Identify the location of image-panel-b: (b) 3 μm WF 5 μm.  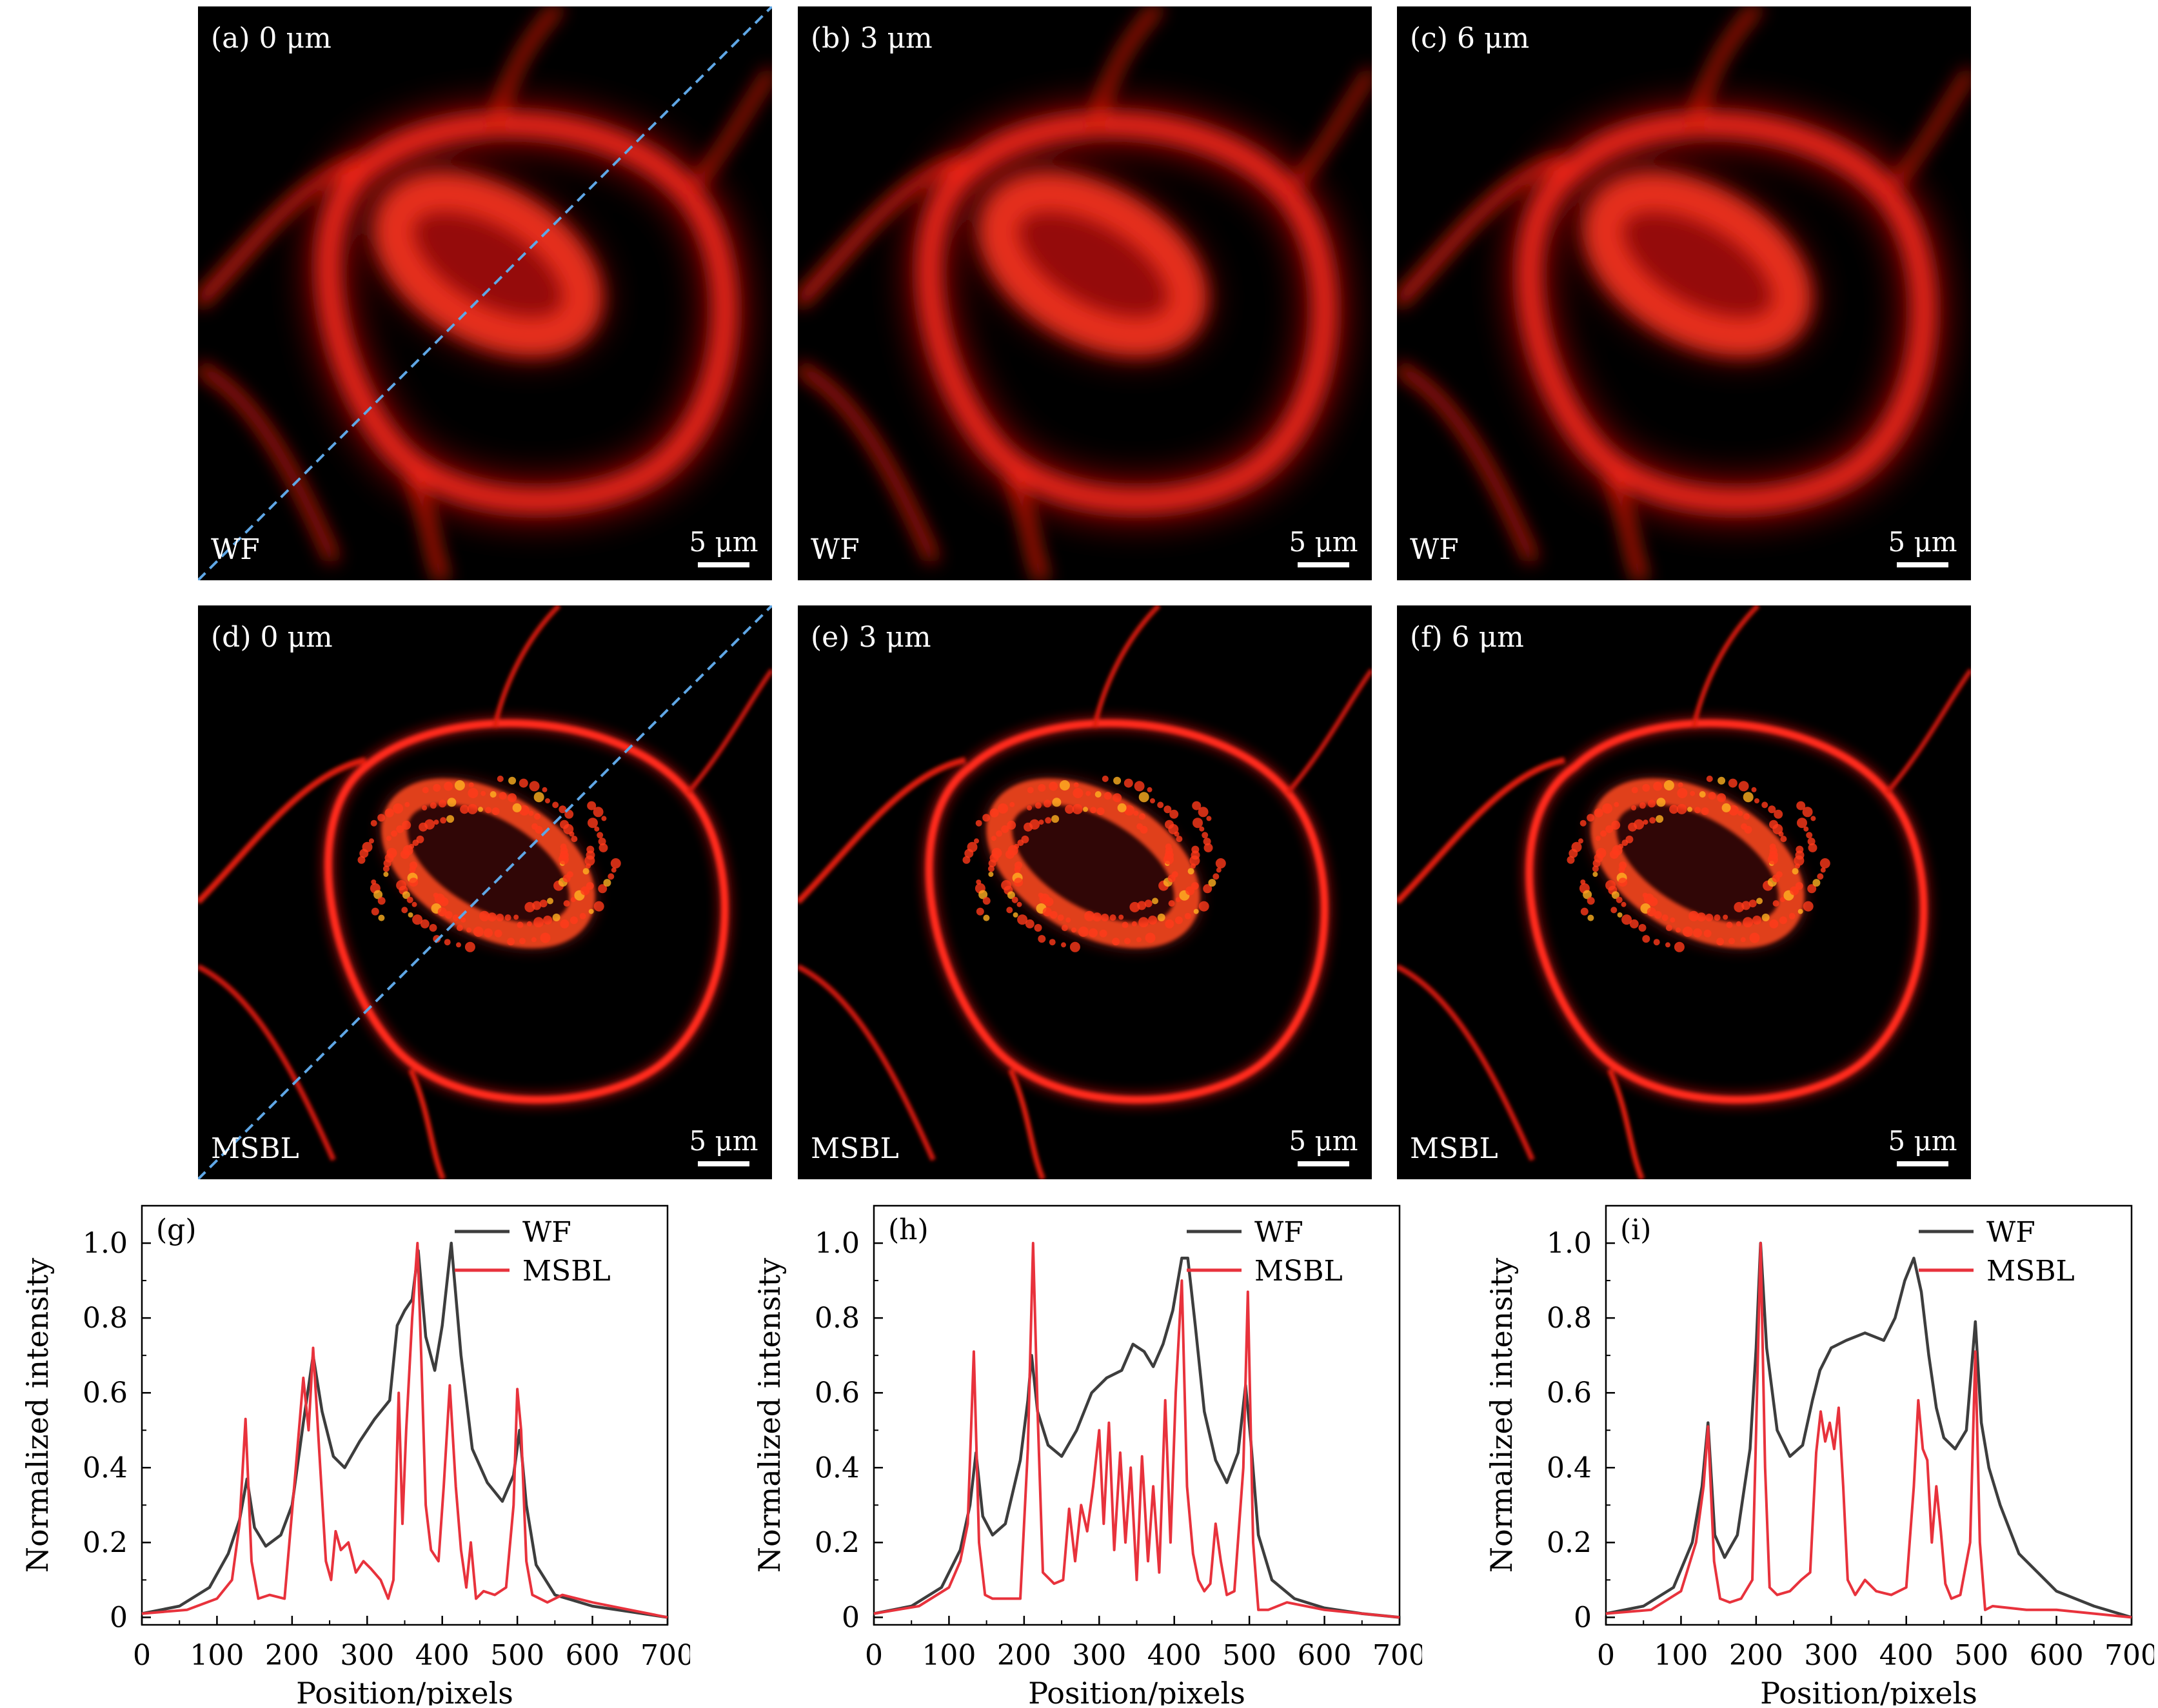
(1085, 293).